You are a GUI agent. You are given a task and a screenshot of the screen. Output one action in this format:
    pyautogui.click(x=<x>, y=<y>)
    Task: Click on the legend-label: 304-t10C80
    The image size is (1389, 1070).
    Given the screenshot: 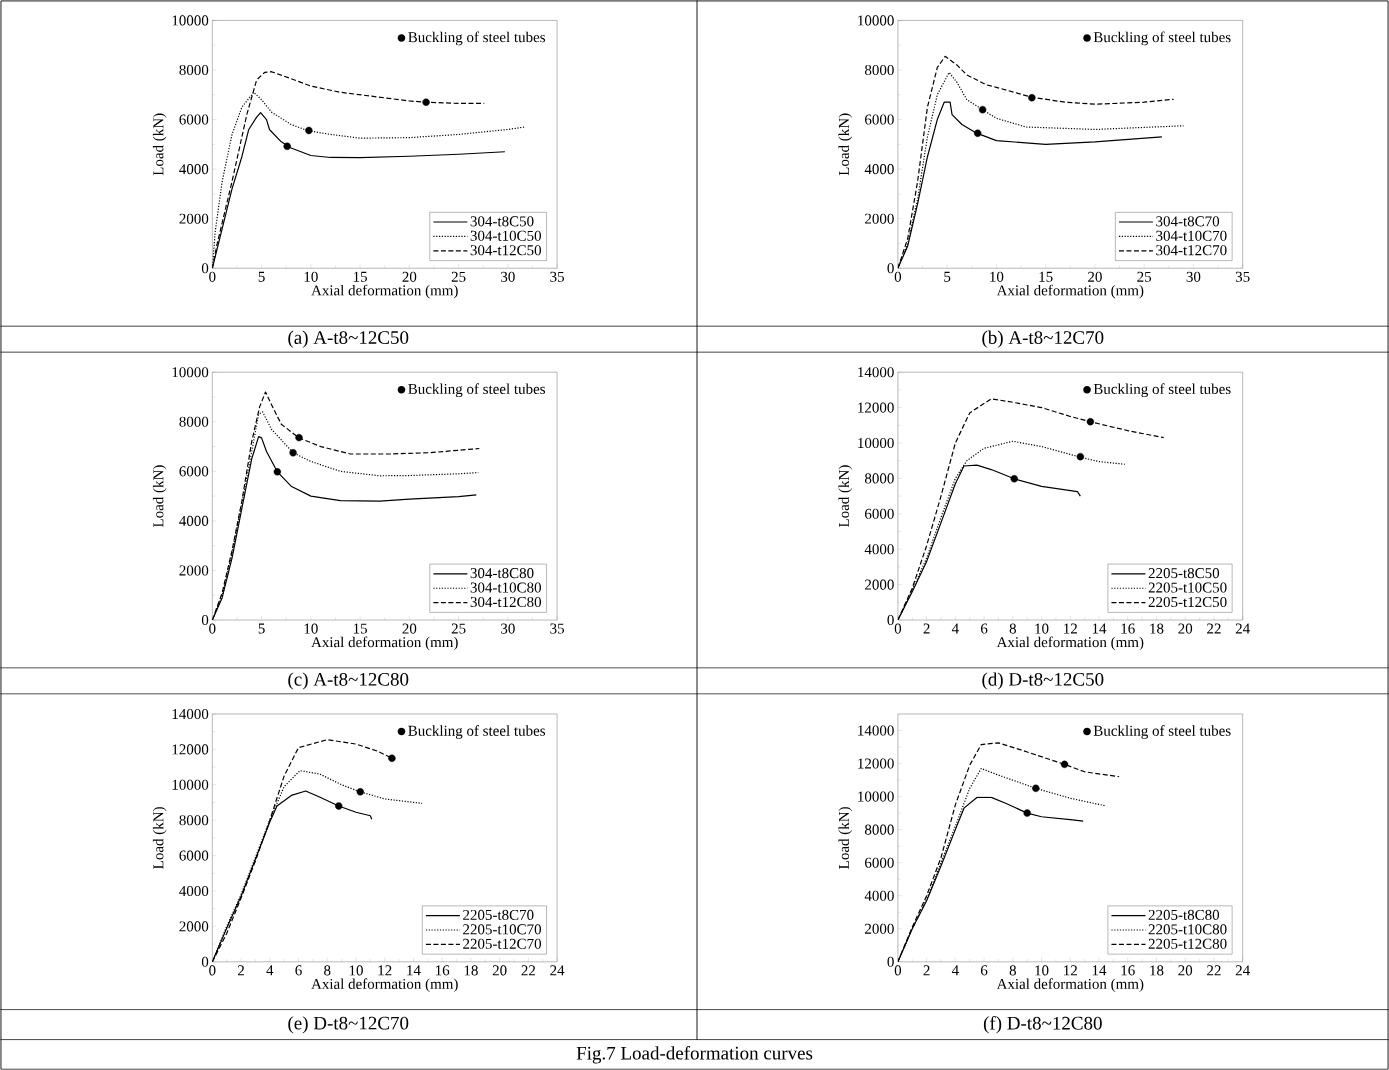 What is the action you would take?
    pyautogui.click(x=506, y=587)
    